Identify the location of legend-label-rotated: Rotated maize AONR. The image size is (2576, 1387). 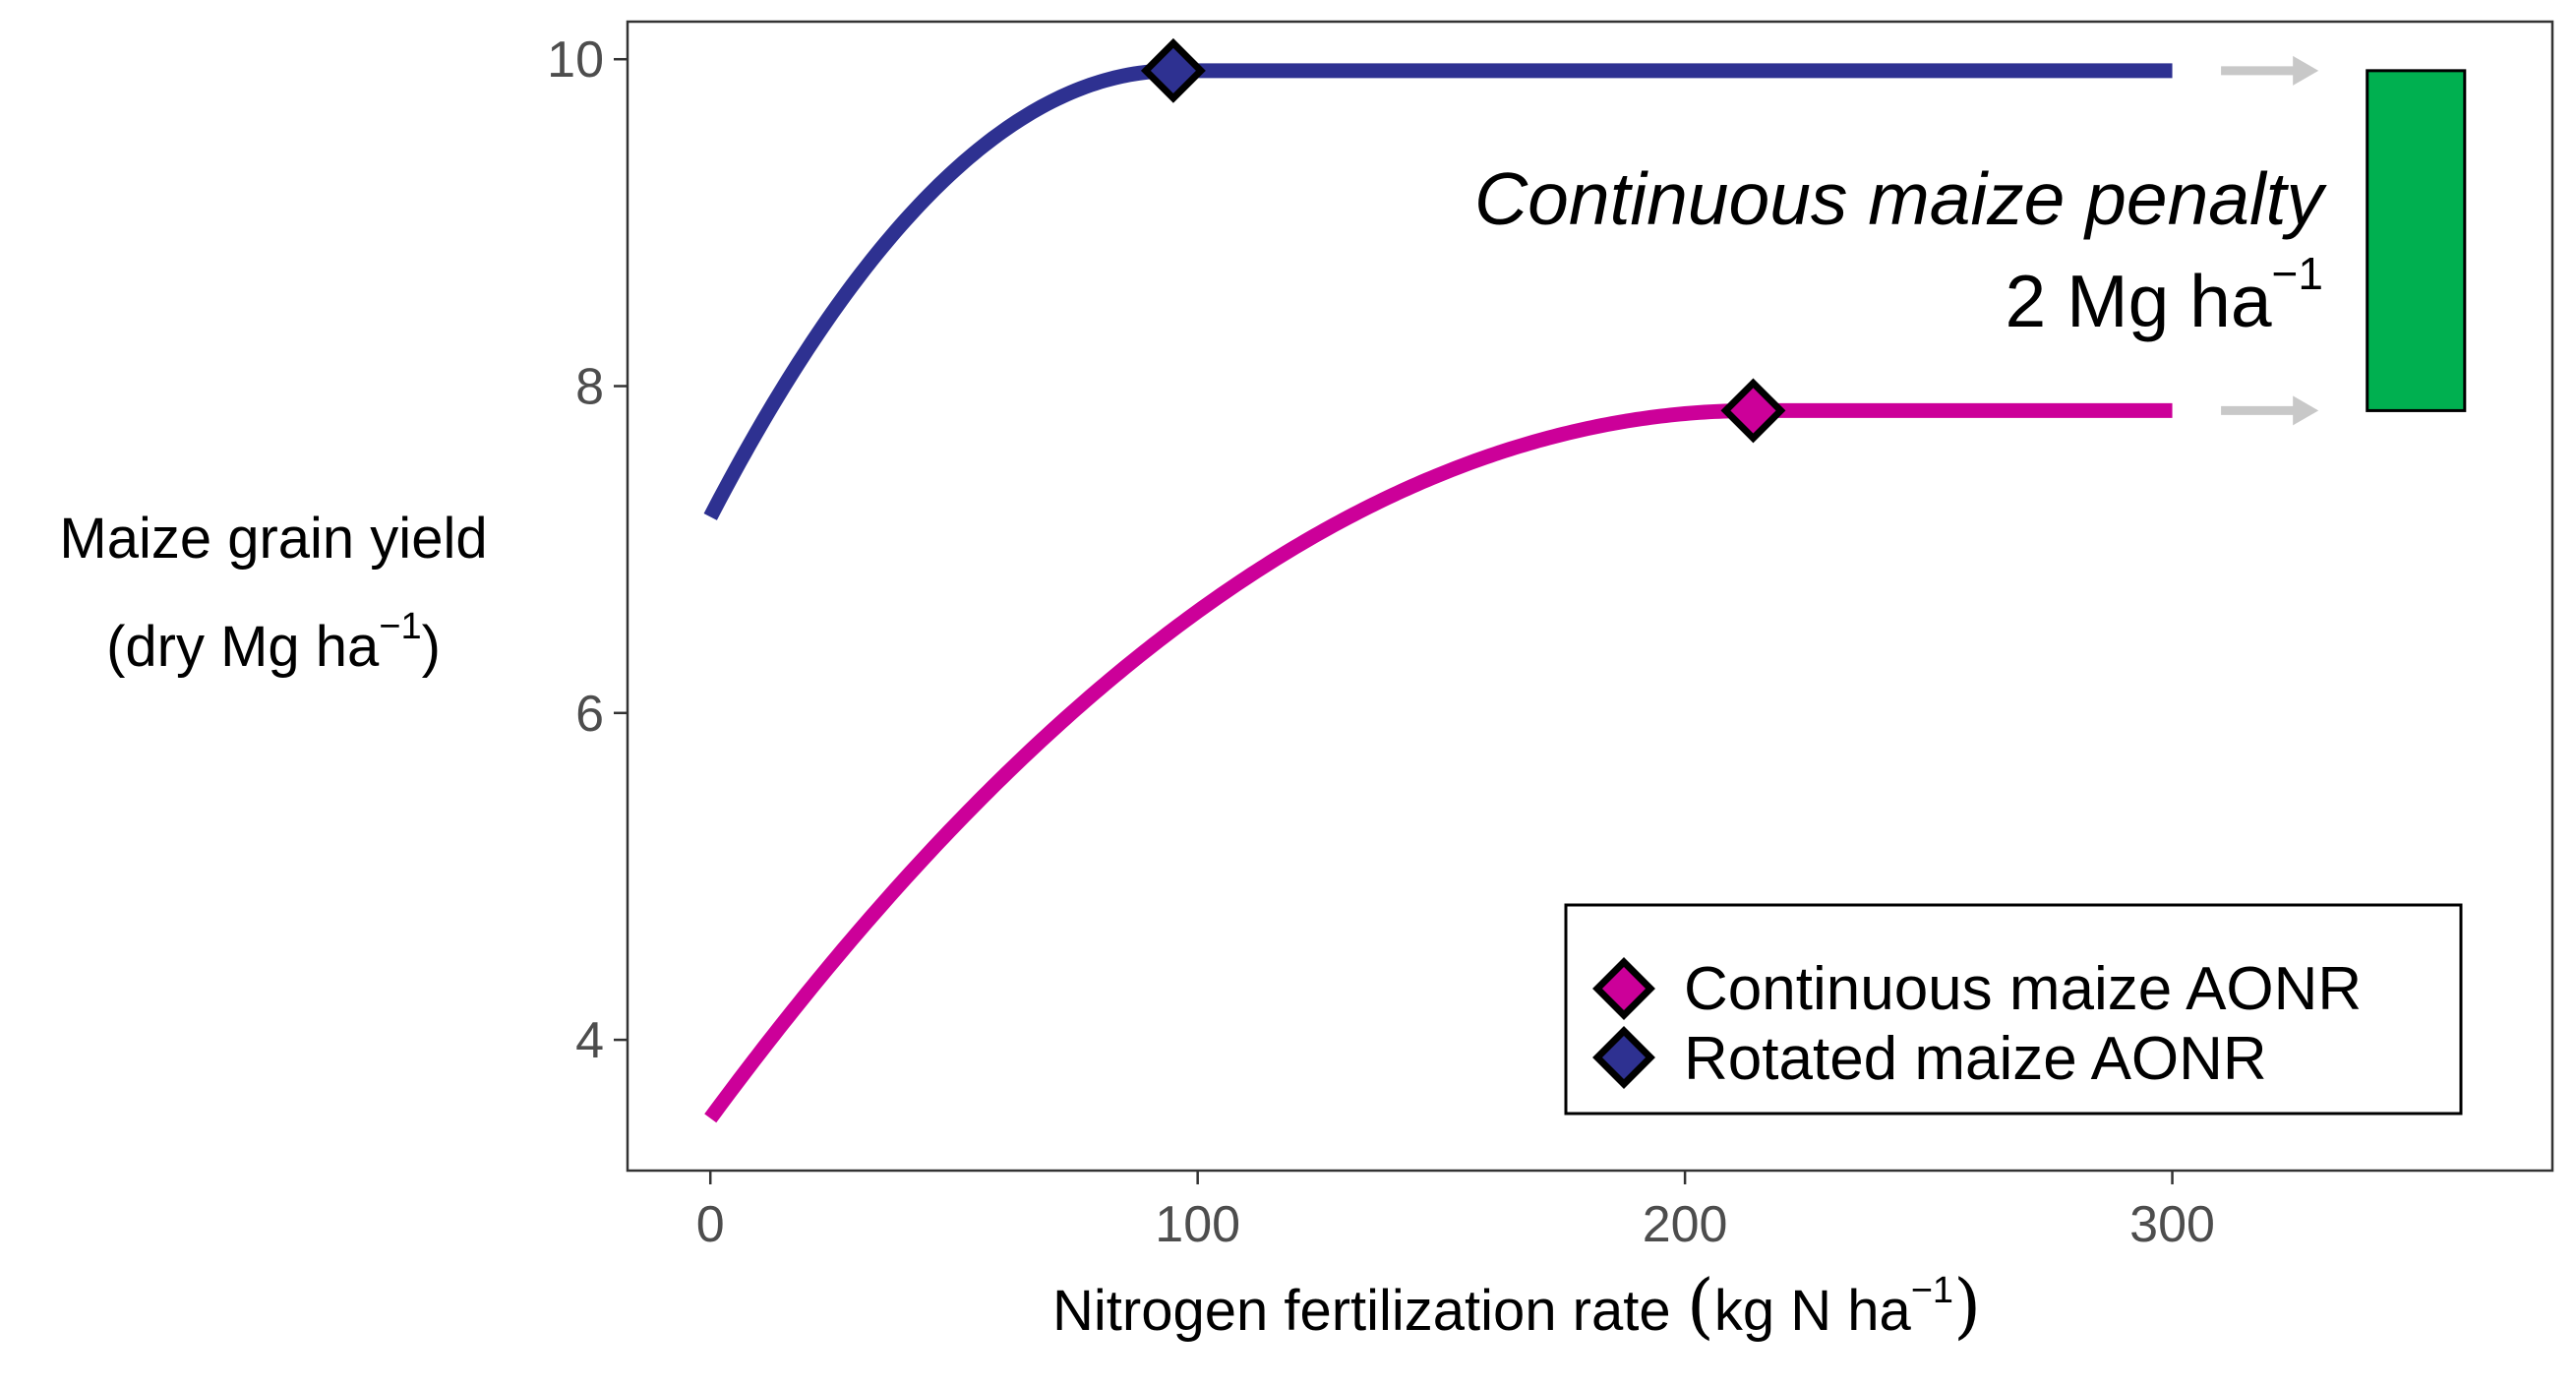
(1975, 1059).